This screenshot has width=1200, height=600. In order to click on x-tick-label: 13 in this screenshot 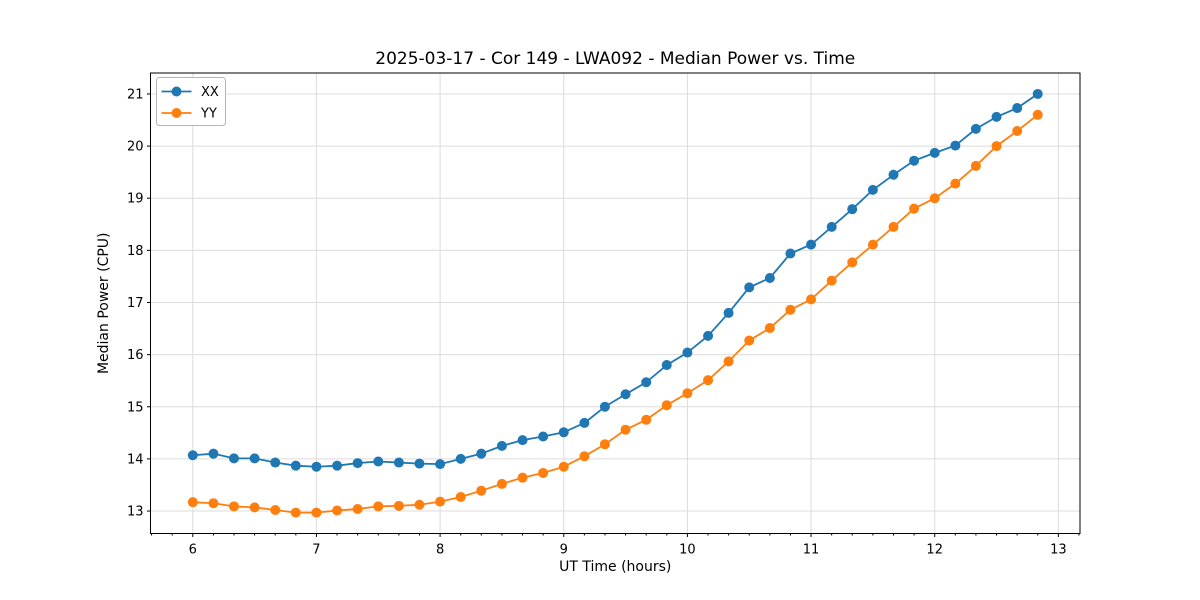, I will do `click(1058, 550)`.